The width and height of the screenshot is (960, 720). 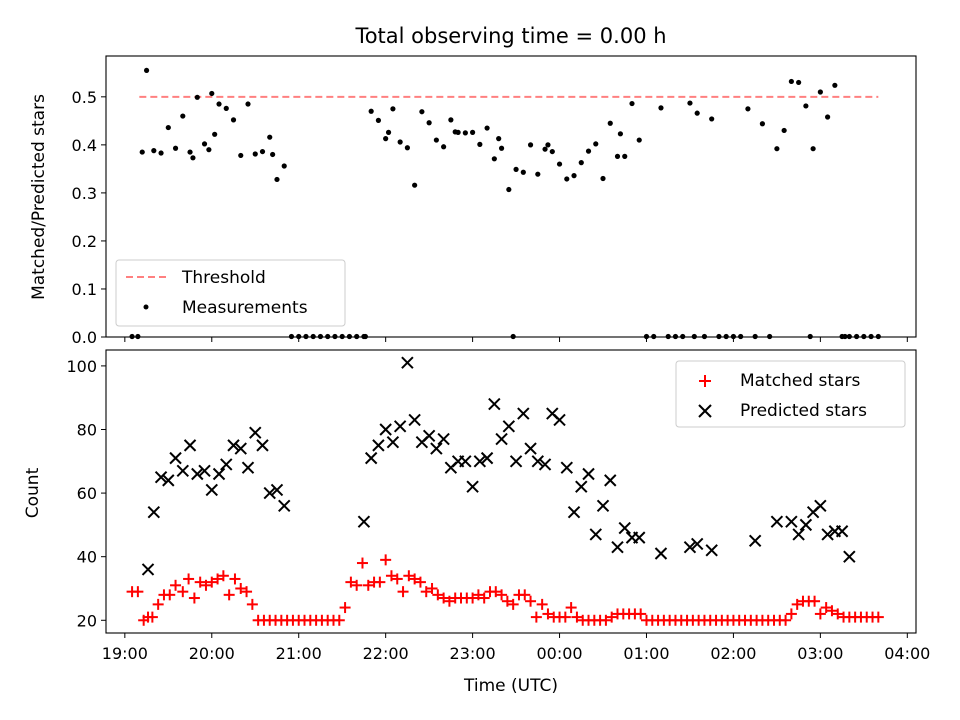 I want to click on bottom-xtick-label: 02:00, so click(x=733, y=653).